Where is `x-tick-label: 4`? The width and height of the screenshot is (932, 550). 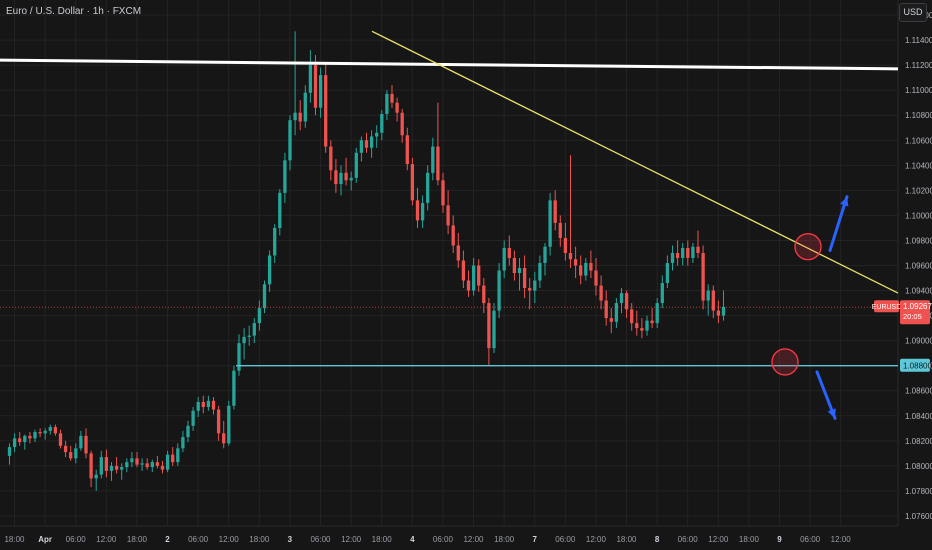
x-tick-label: 4 is located at coordinates (412, 539).